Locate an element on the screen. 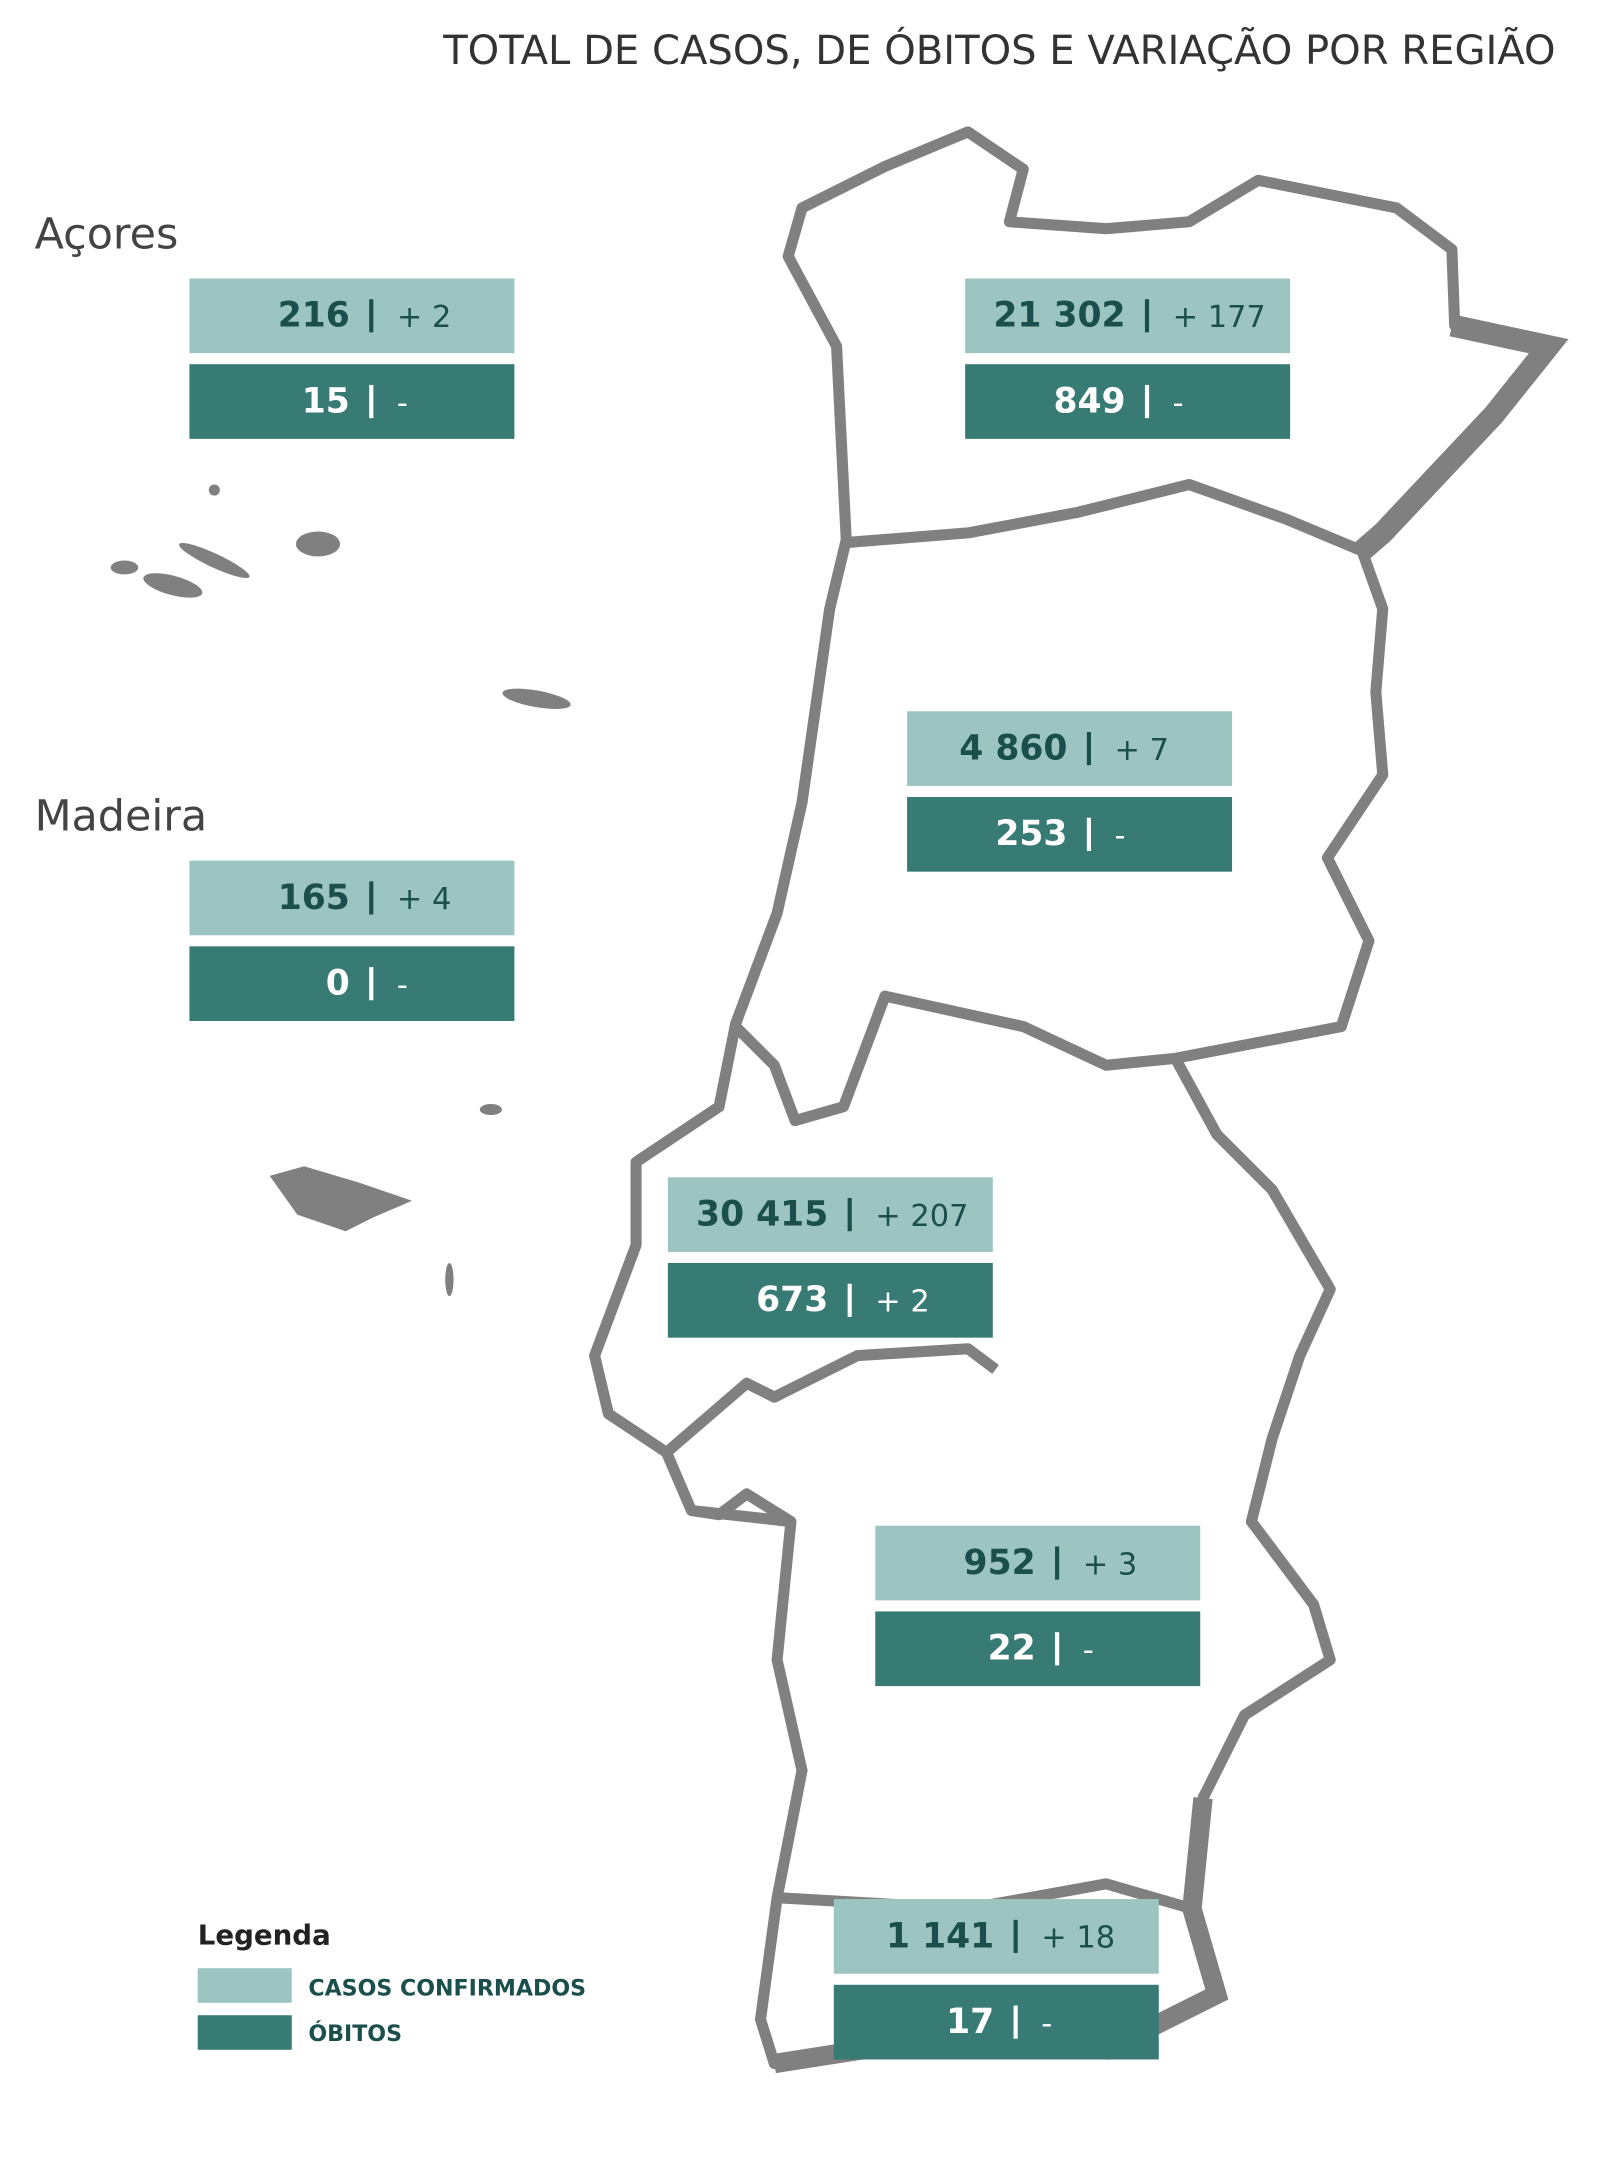  cases-value: 165 is located at coordinates (314, 898).